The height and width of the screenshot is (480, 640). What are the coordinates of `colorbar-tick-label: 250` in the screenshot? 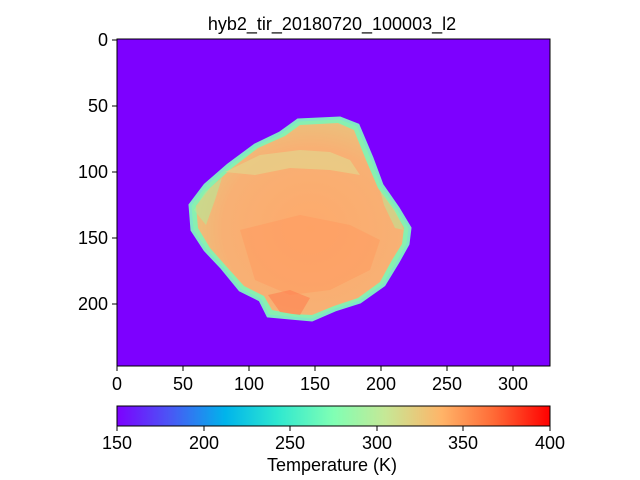 It's located at (290, 443).